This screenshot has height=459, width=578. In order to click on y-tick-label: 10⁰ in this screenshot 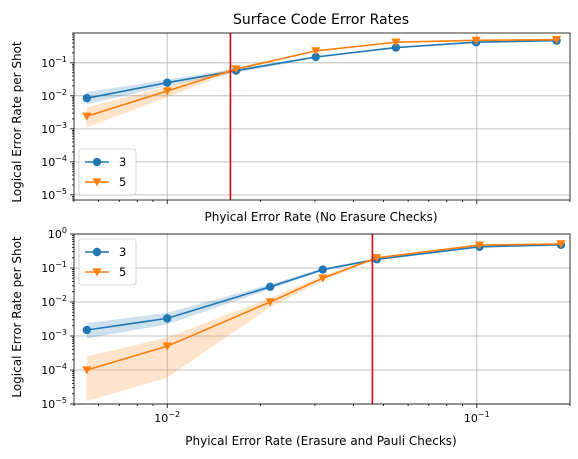, I will do `click(57, 233)`.